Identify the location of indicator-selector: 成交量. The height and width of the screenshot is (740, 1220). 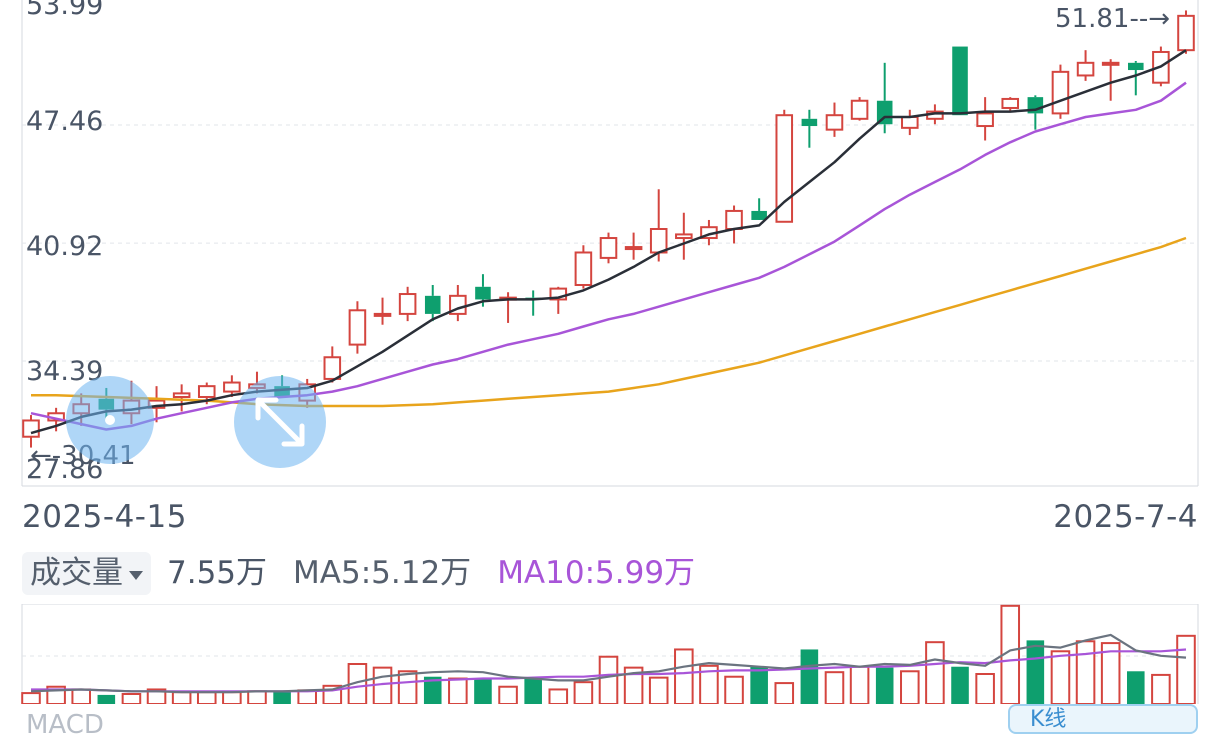
(86, 573).